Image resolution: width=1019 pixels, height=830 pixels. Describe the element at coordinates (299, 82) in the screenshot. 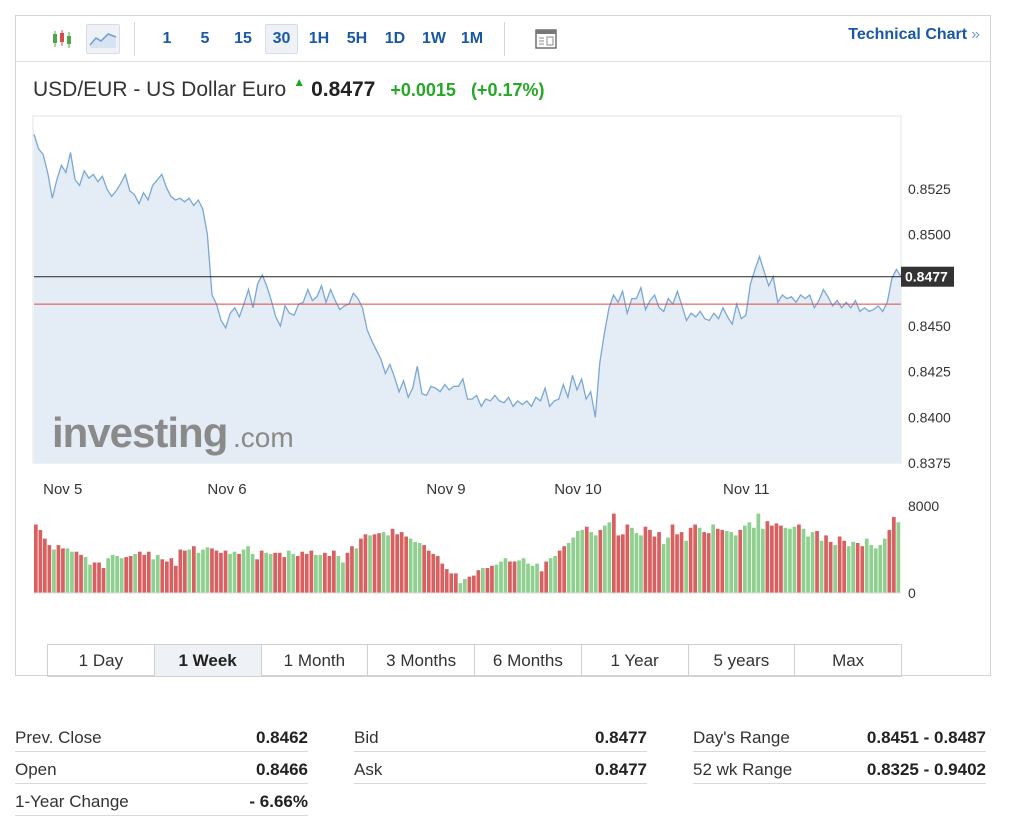

I see `up-arrow-icon: ▲` at that location.